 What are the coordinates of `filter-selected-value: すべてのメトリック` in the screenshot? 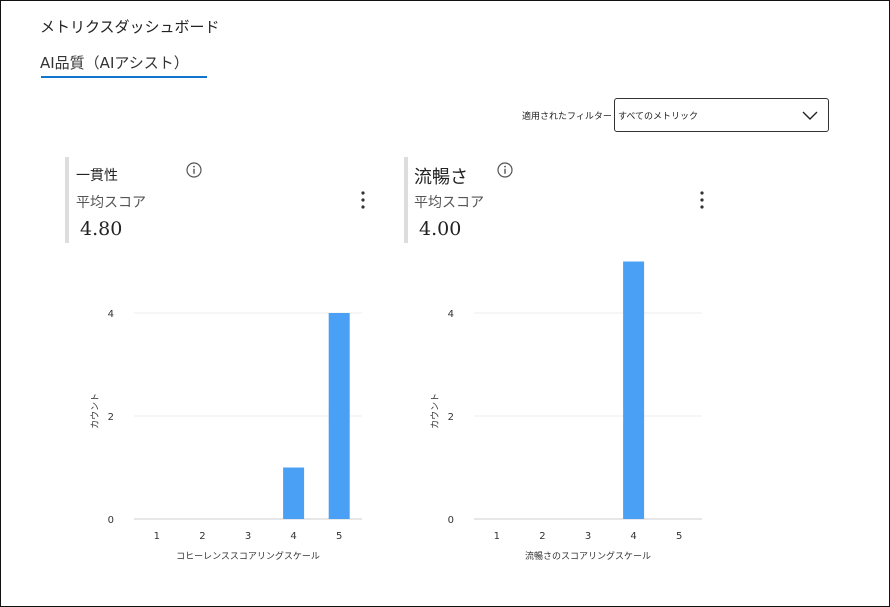 It's located at (658, 117).